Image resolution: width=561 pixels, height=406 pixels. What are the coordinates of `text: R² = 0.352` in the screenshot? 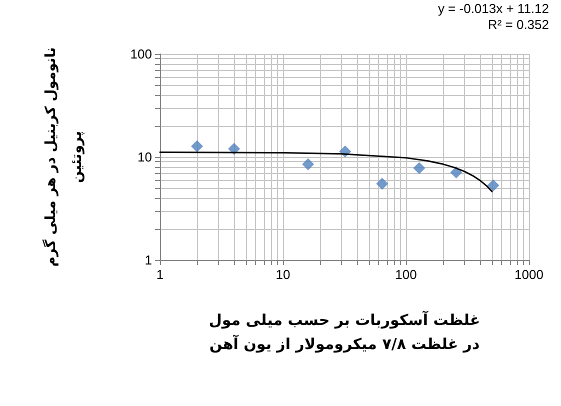 It's located at (519, 24).